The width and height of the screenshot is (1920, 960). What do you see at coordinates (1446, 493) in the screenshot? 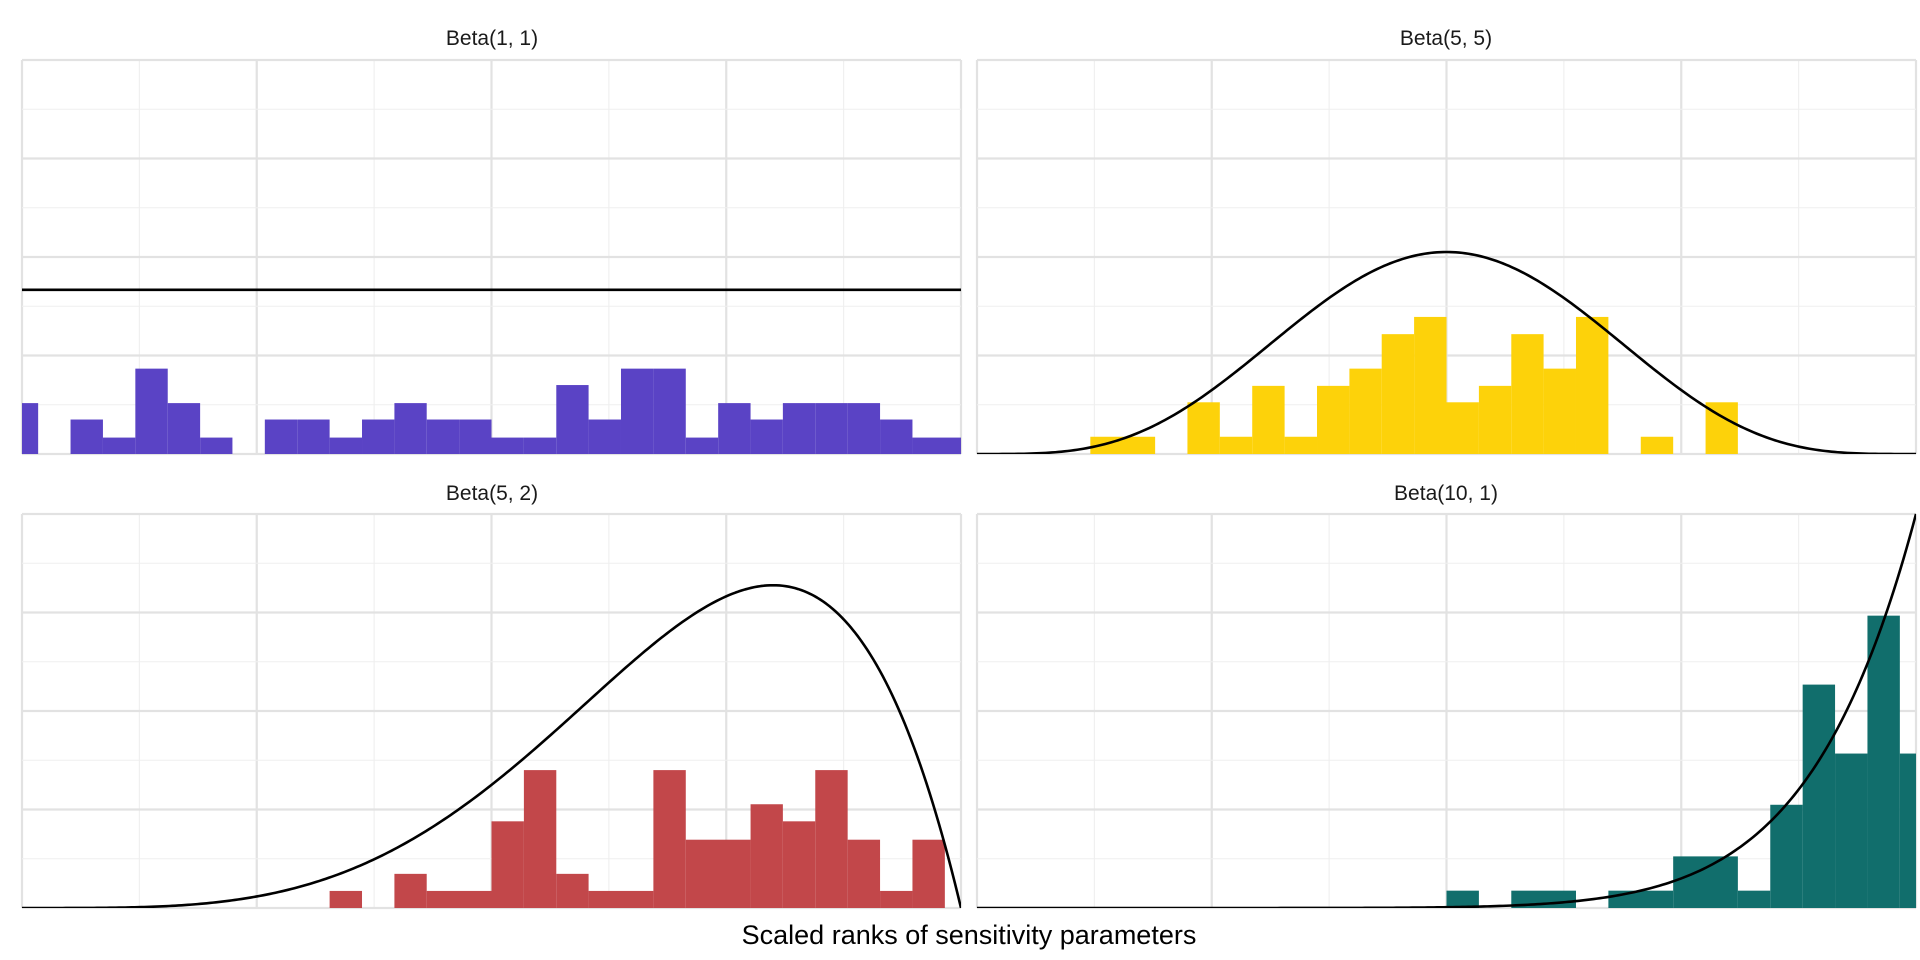
I see `facet-title: Beta(10, 1)` at bounding box center [1446, 493].